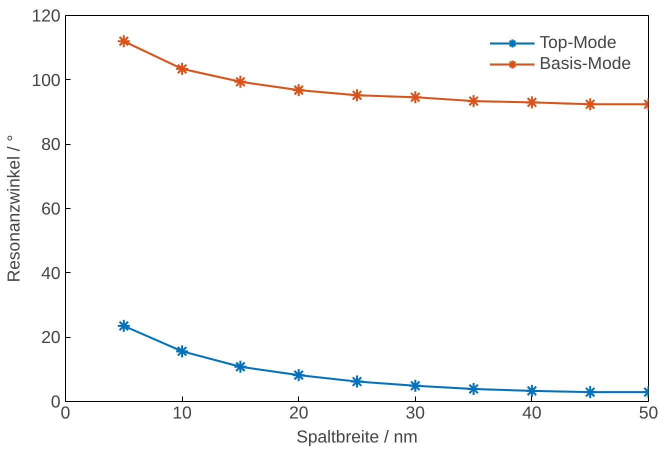 This screenshot has width=663, height=449. What do you see at coordinates (648, 412) in the screenshot?
I see `x-tick-label: 50` at bounding box center [648, 412].